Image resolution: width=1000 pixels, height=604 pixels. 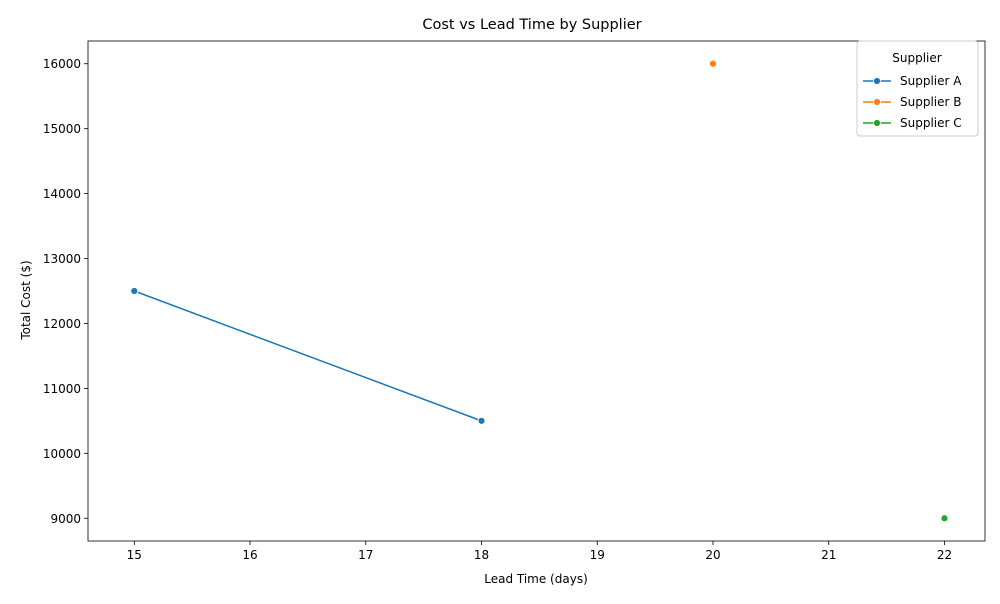 I want to click on legend-entry-1: Supplier A, so click(x=912, y=81).